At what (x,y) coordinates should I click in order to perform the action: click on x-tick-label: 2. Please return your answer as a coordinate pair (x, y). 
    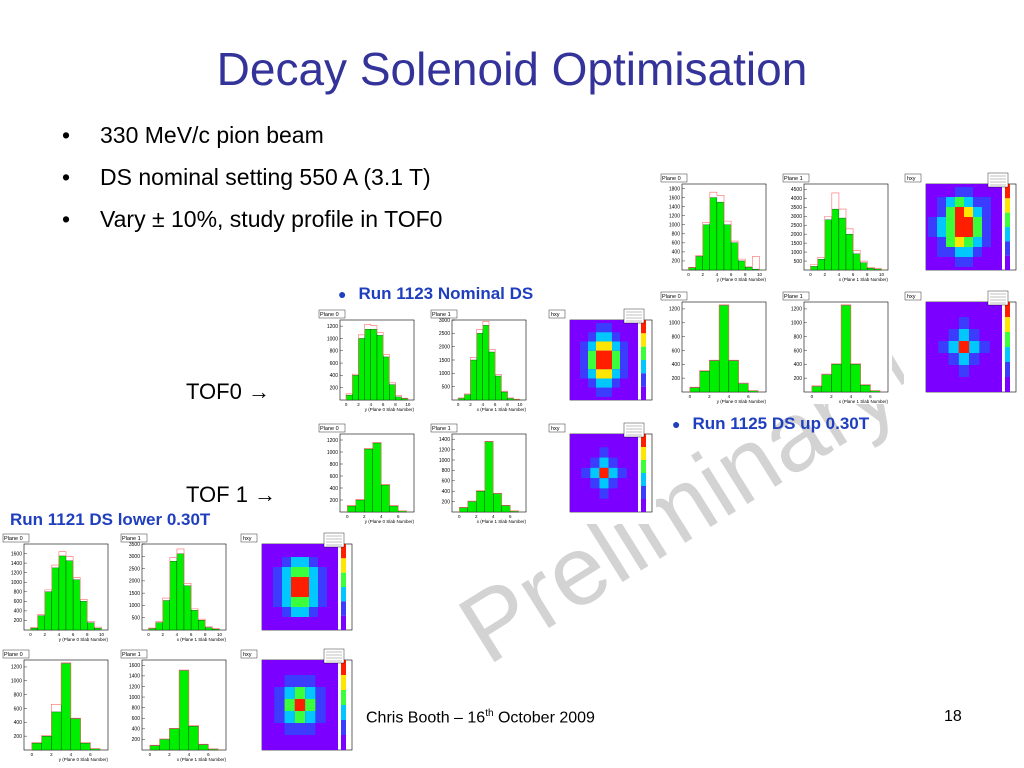
    Looking at the image, I should click on (44, 634).